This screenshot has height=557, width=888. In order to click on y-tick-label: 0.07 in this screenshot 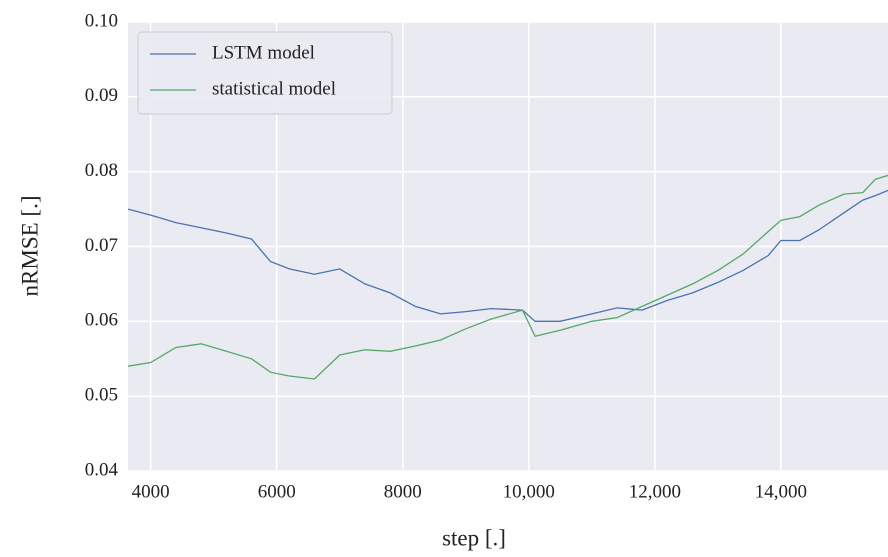, I will do `click(101, 245)`.